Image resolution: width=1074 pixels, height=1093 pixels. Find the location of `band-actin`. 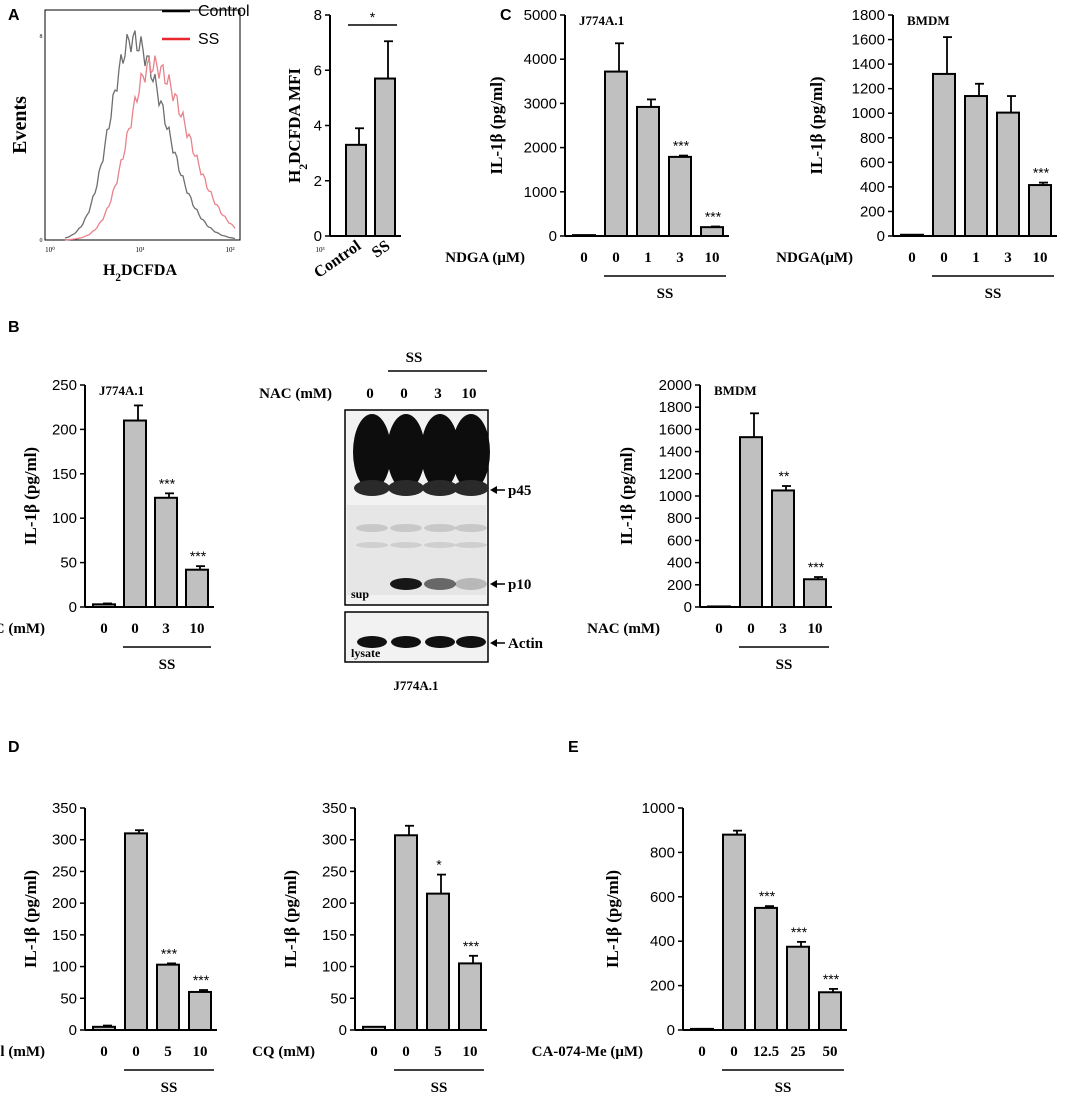

band-actin is located at coordinates (440, 642).